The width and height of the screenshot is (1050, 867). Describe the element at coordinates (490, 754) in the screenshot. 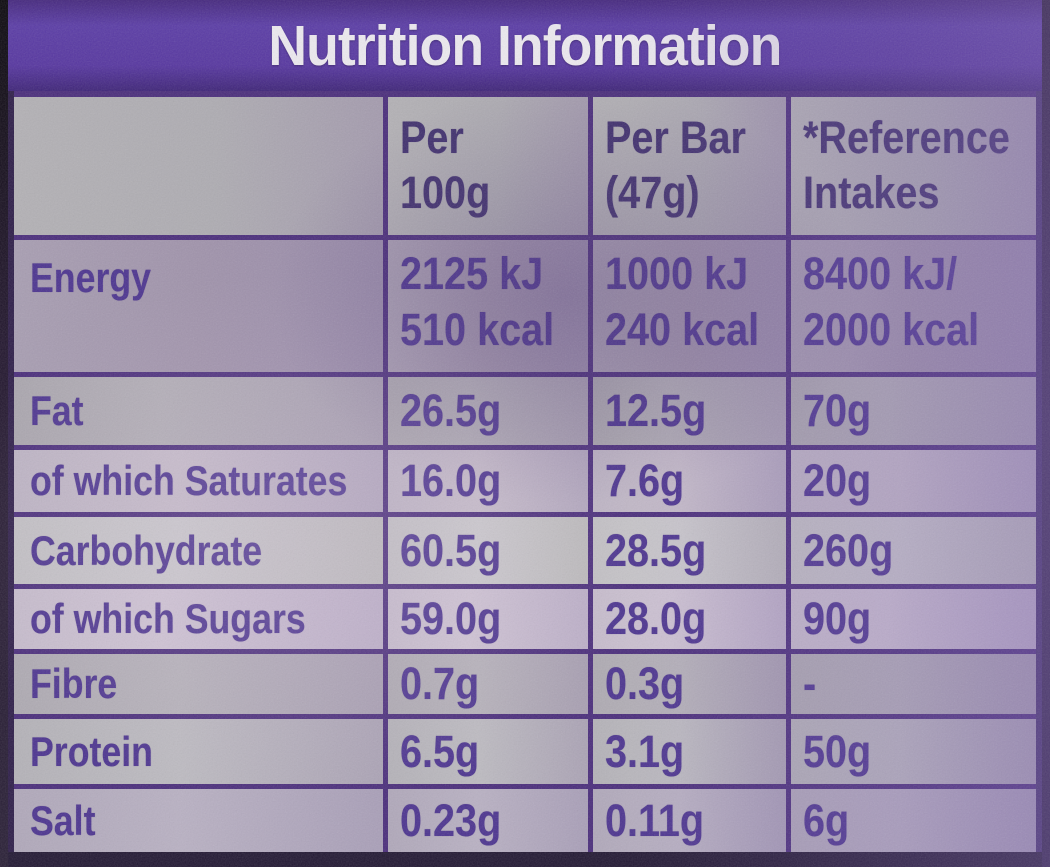

I see `protein-per-100g: 6.5g` at that location.